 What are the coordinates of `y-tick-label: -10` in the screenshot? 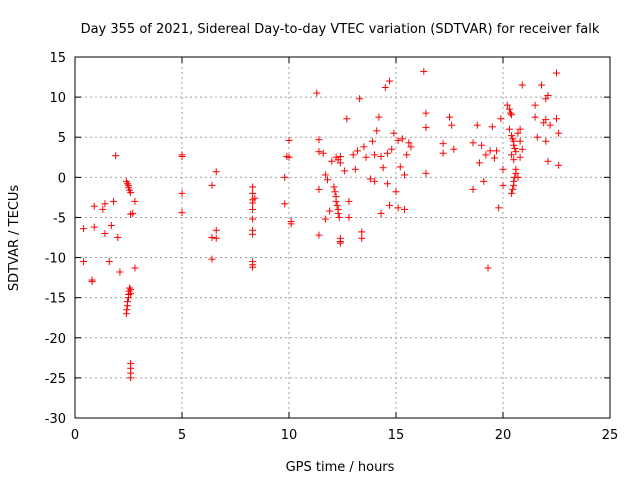 It's located at (55, 259).